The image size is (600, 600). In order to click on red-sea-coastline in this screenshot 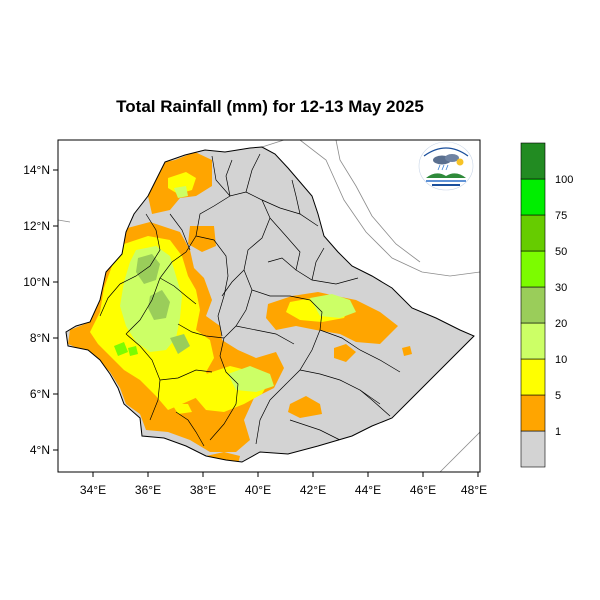, I will do `click(389, 208)`.